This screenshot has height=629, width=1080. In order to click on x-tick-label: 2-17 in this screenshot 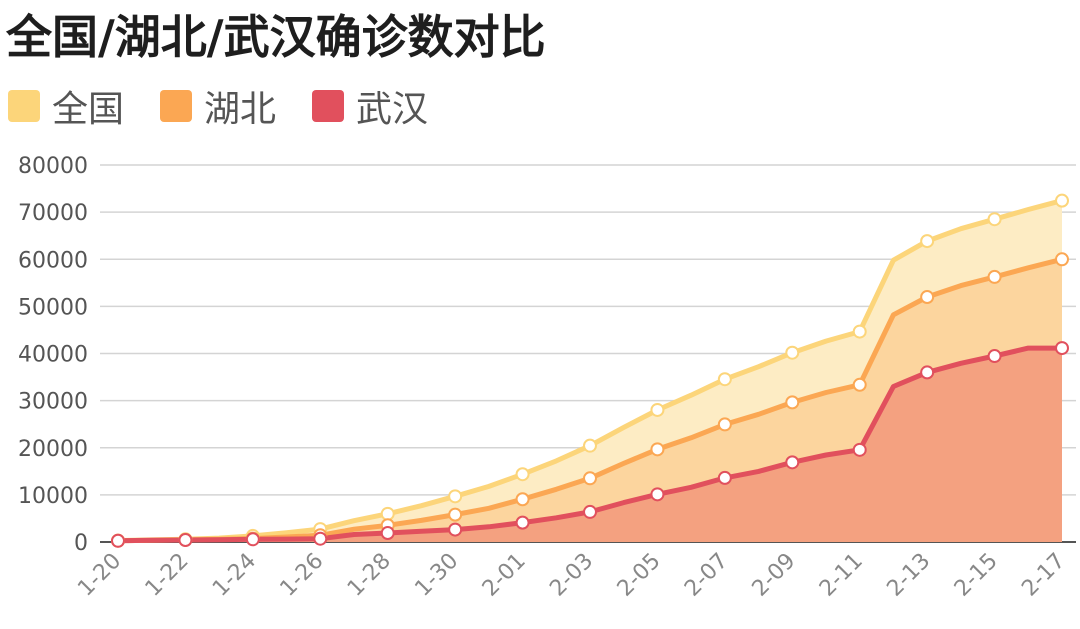, I will do `click(1043, 575)`.